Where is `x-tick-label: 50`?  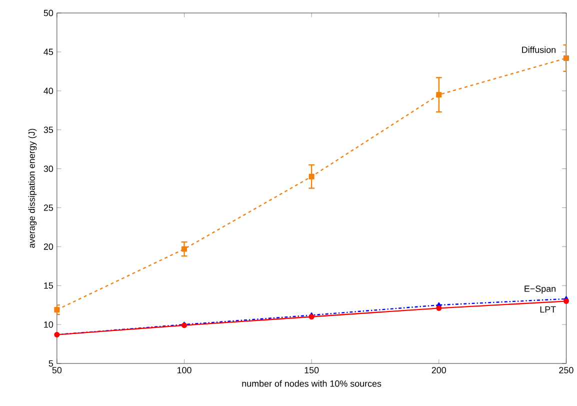
x-tick-label: 50 is located at coordinates (57, 370).